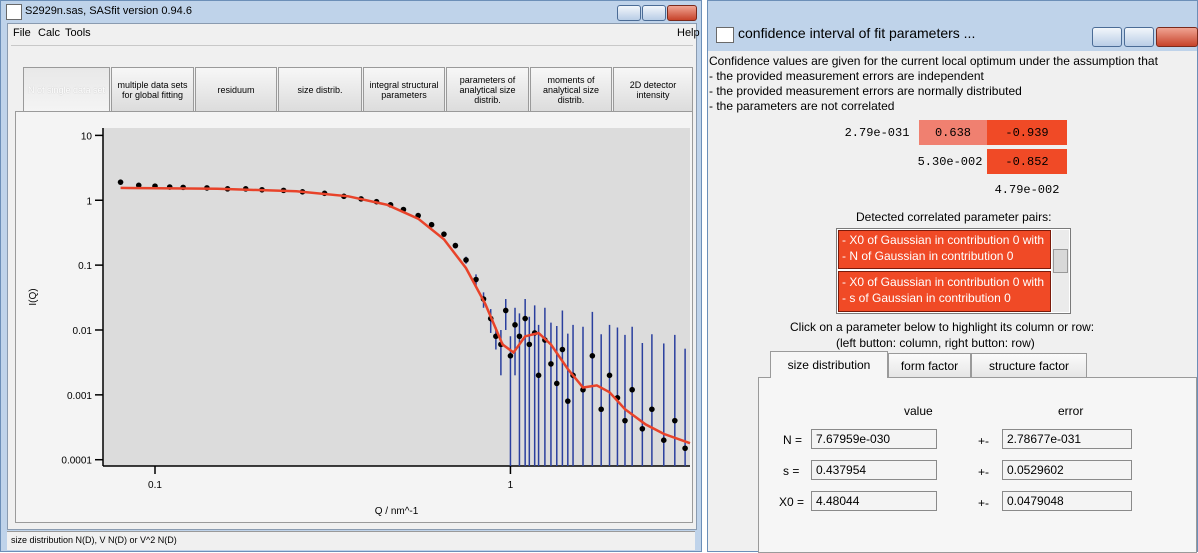  What do you see at coordinates (49, 33) in the screenshot?
I see `menu-calc: Calc` at bounding box center [49, 33].